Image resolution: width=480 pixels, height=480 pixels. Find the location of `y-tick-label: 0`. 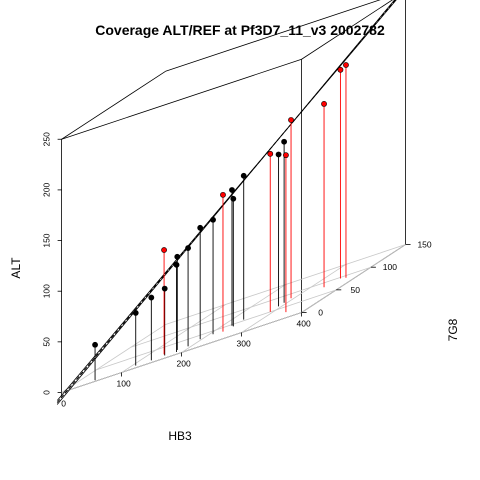

y-tick-label: 0 is located at coordinates (320, 313).